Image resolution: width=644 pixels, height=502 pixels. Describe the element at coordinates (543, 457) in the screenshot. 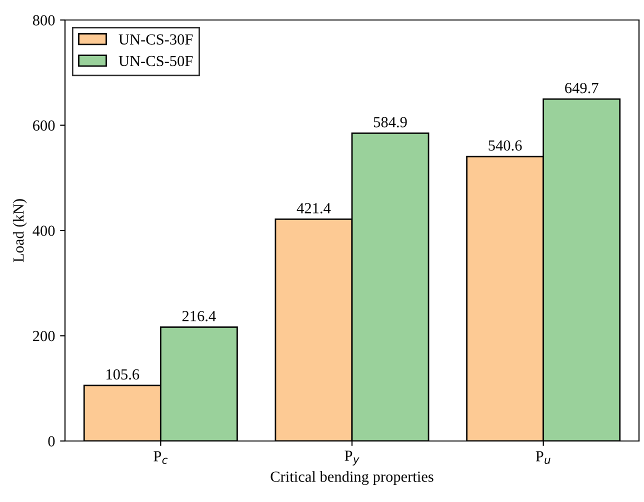

I see `x-tick-label: P$_{u}$` at that location.